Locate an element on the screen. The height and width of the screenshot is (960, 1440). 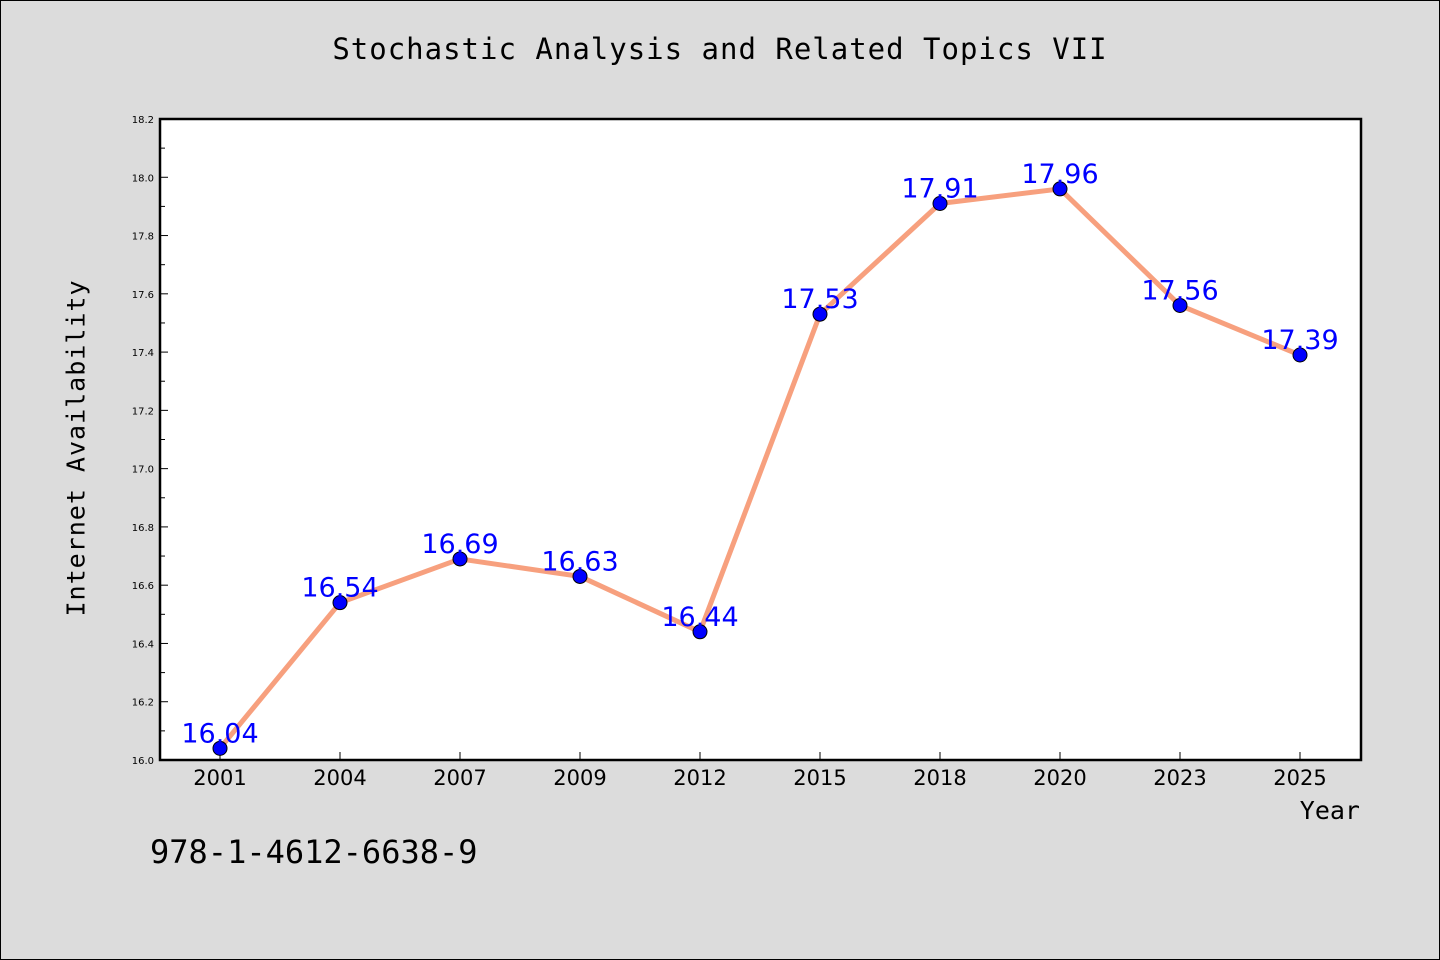
data-label: 16.44 is located at coordinates (699, 617).